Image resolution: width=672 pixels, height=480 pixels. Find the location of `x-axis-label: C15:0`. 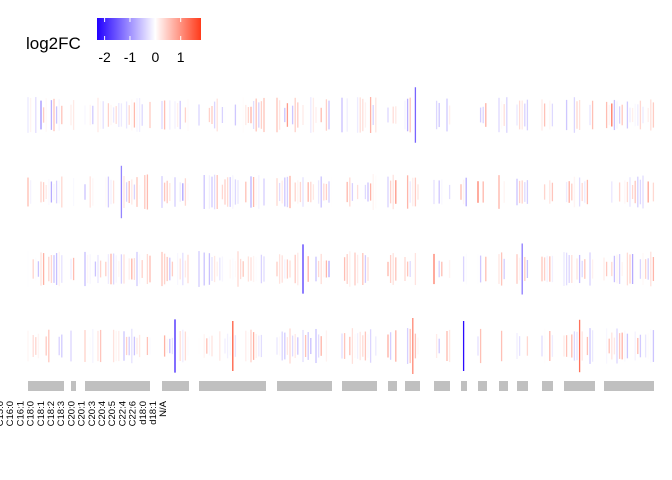

x-axis-label: C15:0 is located at coordinates (3, 413).